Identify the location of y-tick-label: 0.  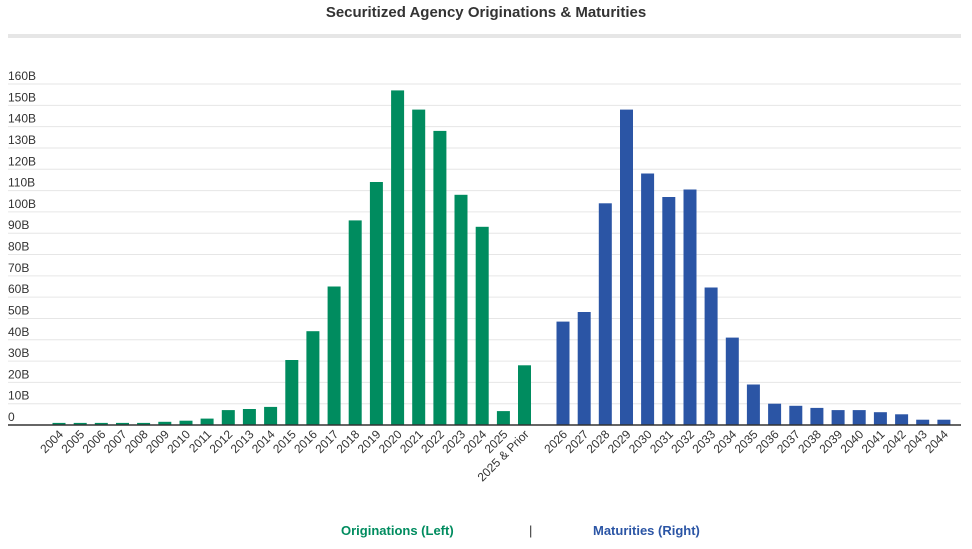
(11, 417).